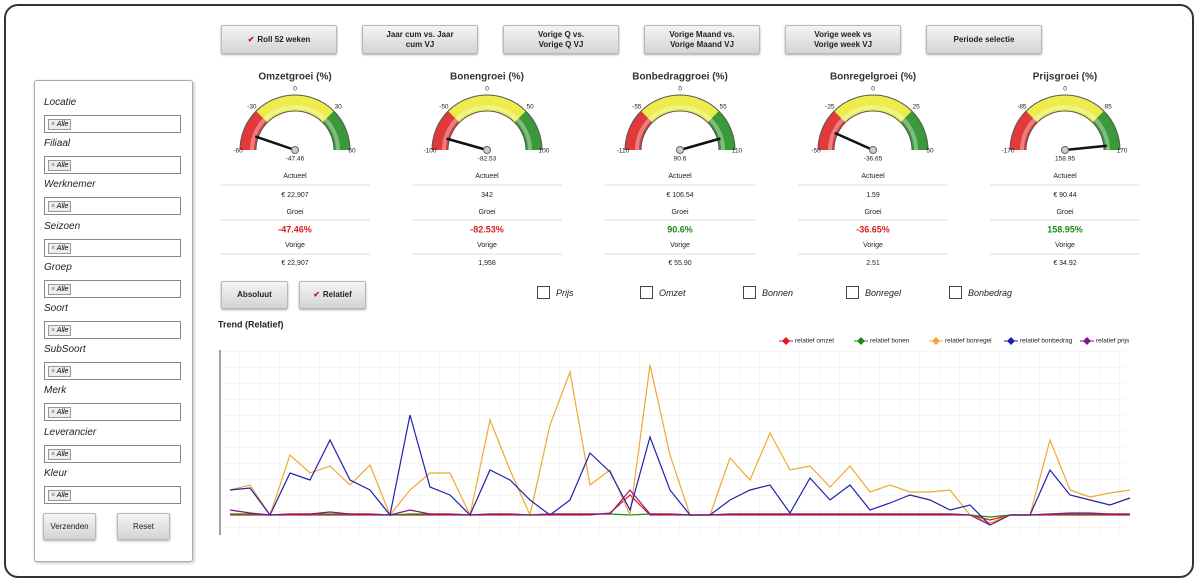 This screenshot has height=578, width=1197. Describe the element at coordinates (294, 263) in the screenshot. I see `gauge-figure: € 22,907` at that location.